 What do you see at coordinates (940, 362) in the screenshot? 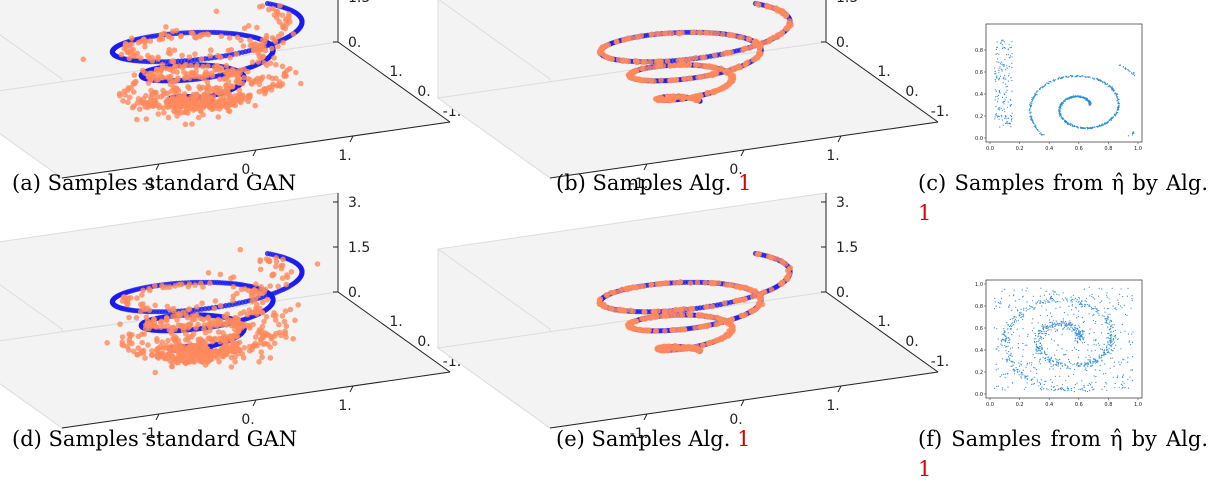
I see `y-tick-label: -1.` at bounding box center [940, 362].